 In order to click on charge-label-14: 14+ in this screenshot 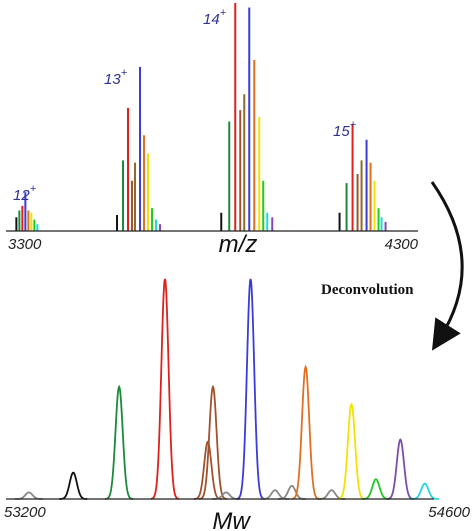, I will do `click(215, 17)`.